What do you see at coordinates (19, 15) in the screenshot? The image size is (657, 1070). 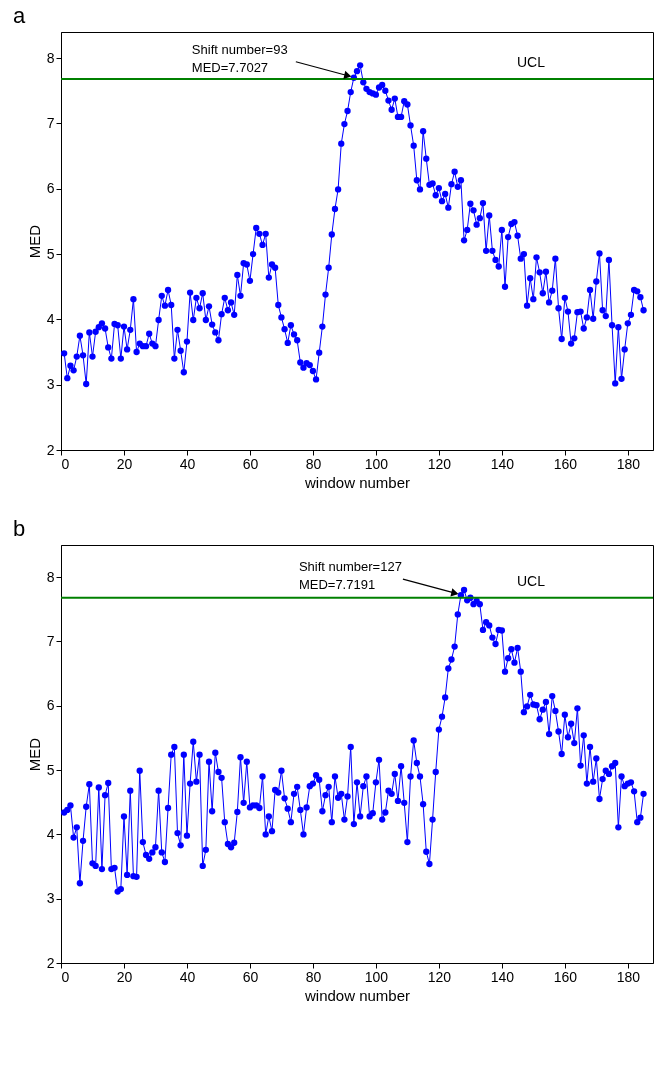 I see `chart-title: a` at bounding box center [19, 15].